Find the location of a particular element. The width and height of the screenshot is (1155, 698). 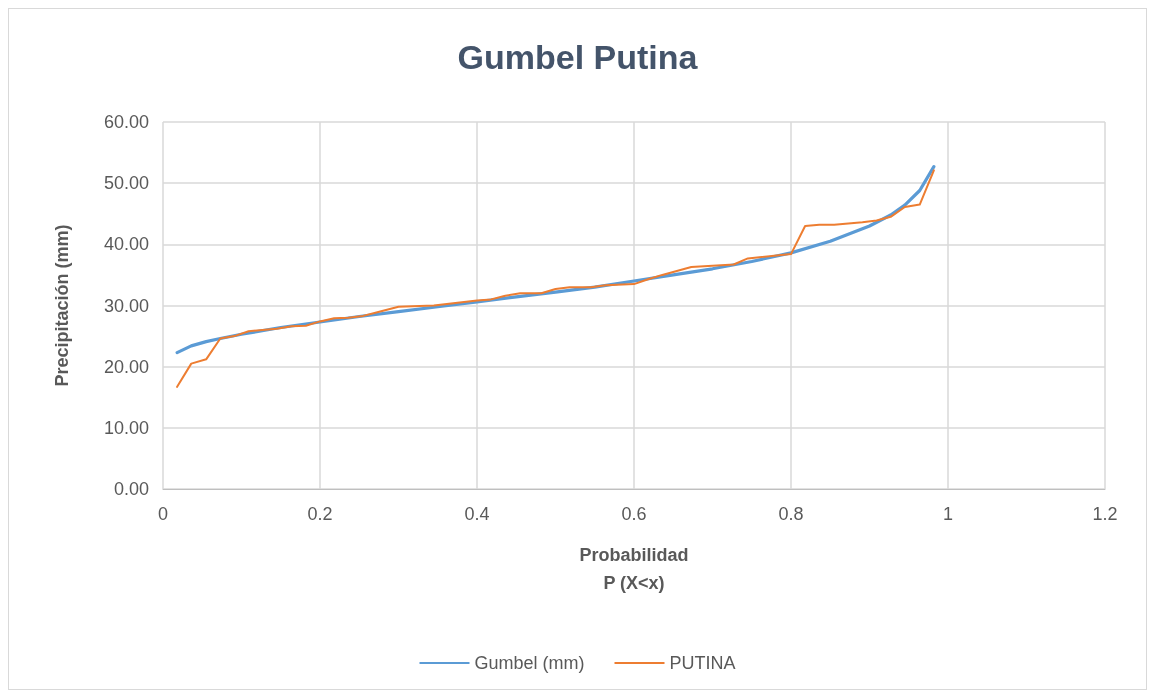

y-tick-label: 50.00 is located at coordinates (126, 183).